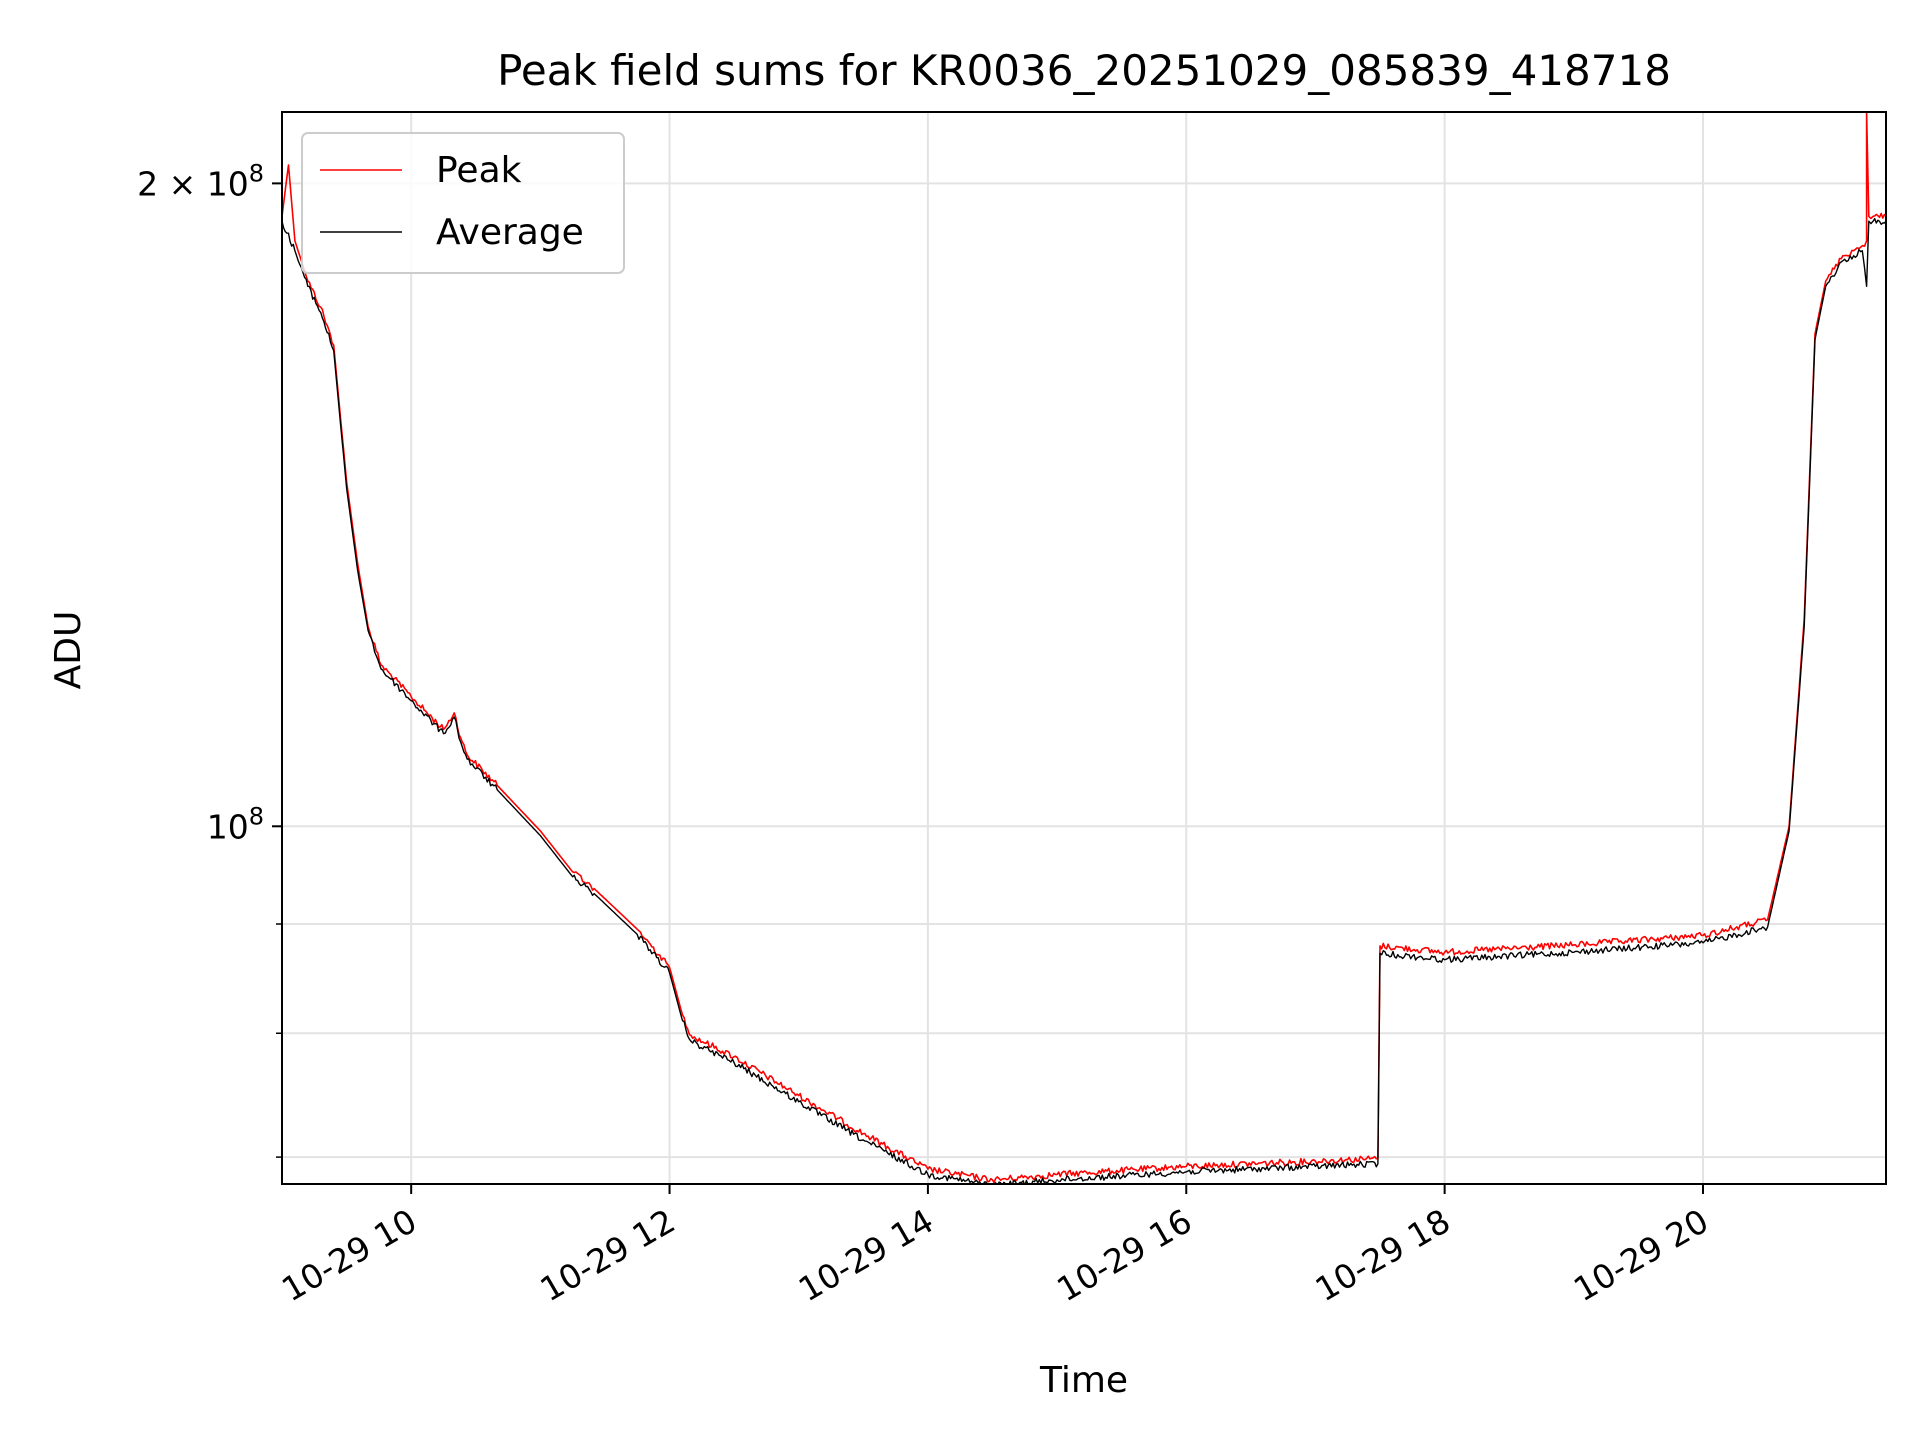 The image size is (1920, 1440). I want to click on legend: Peak Average, so click(463, 203).